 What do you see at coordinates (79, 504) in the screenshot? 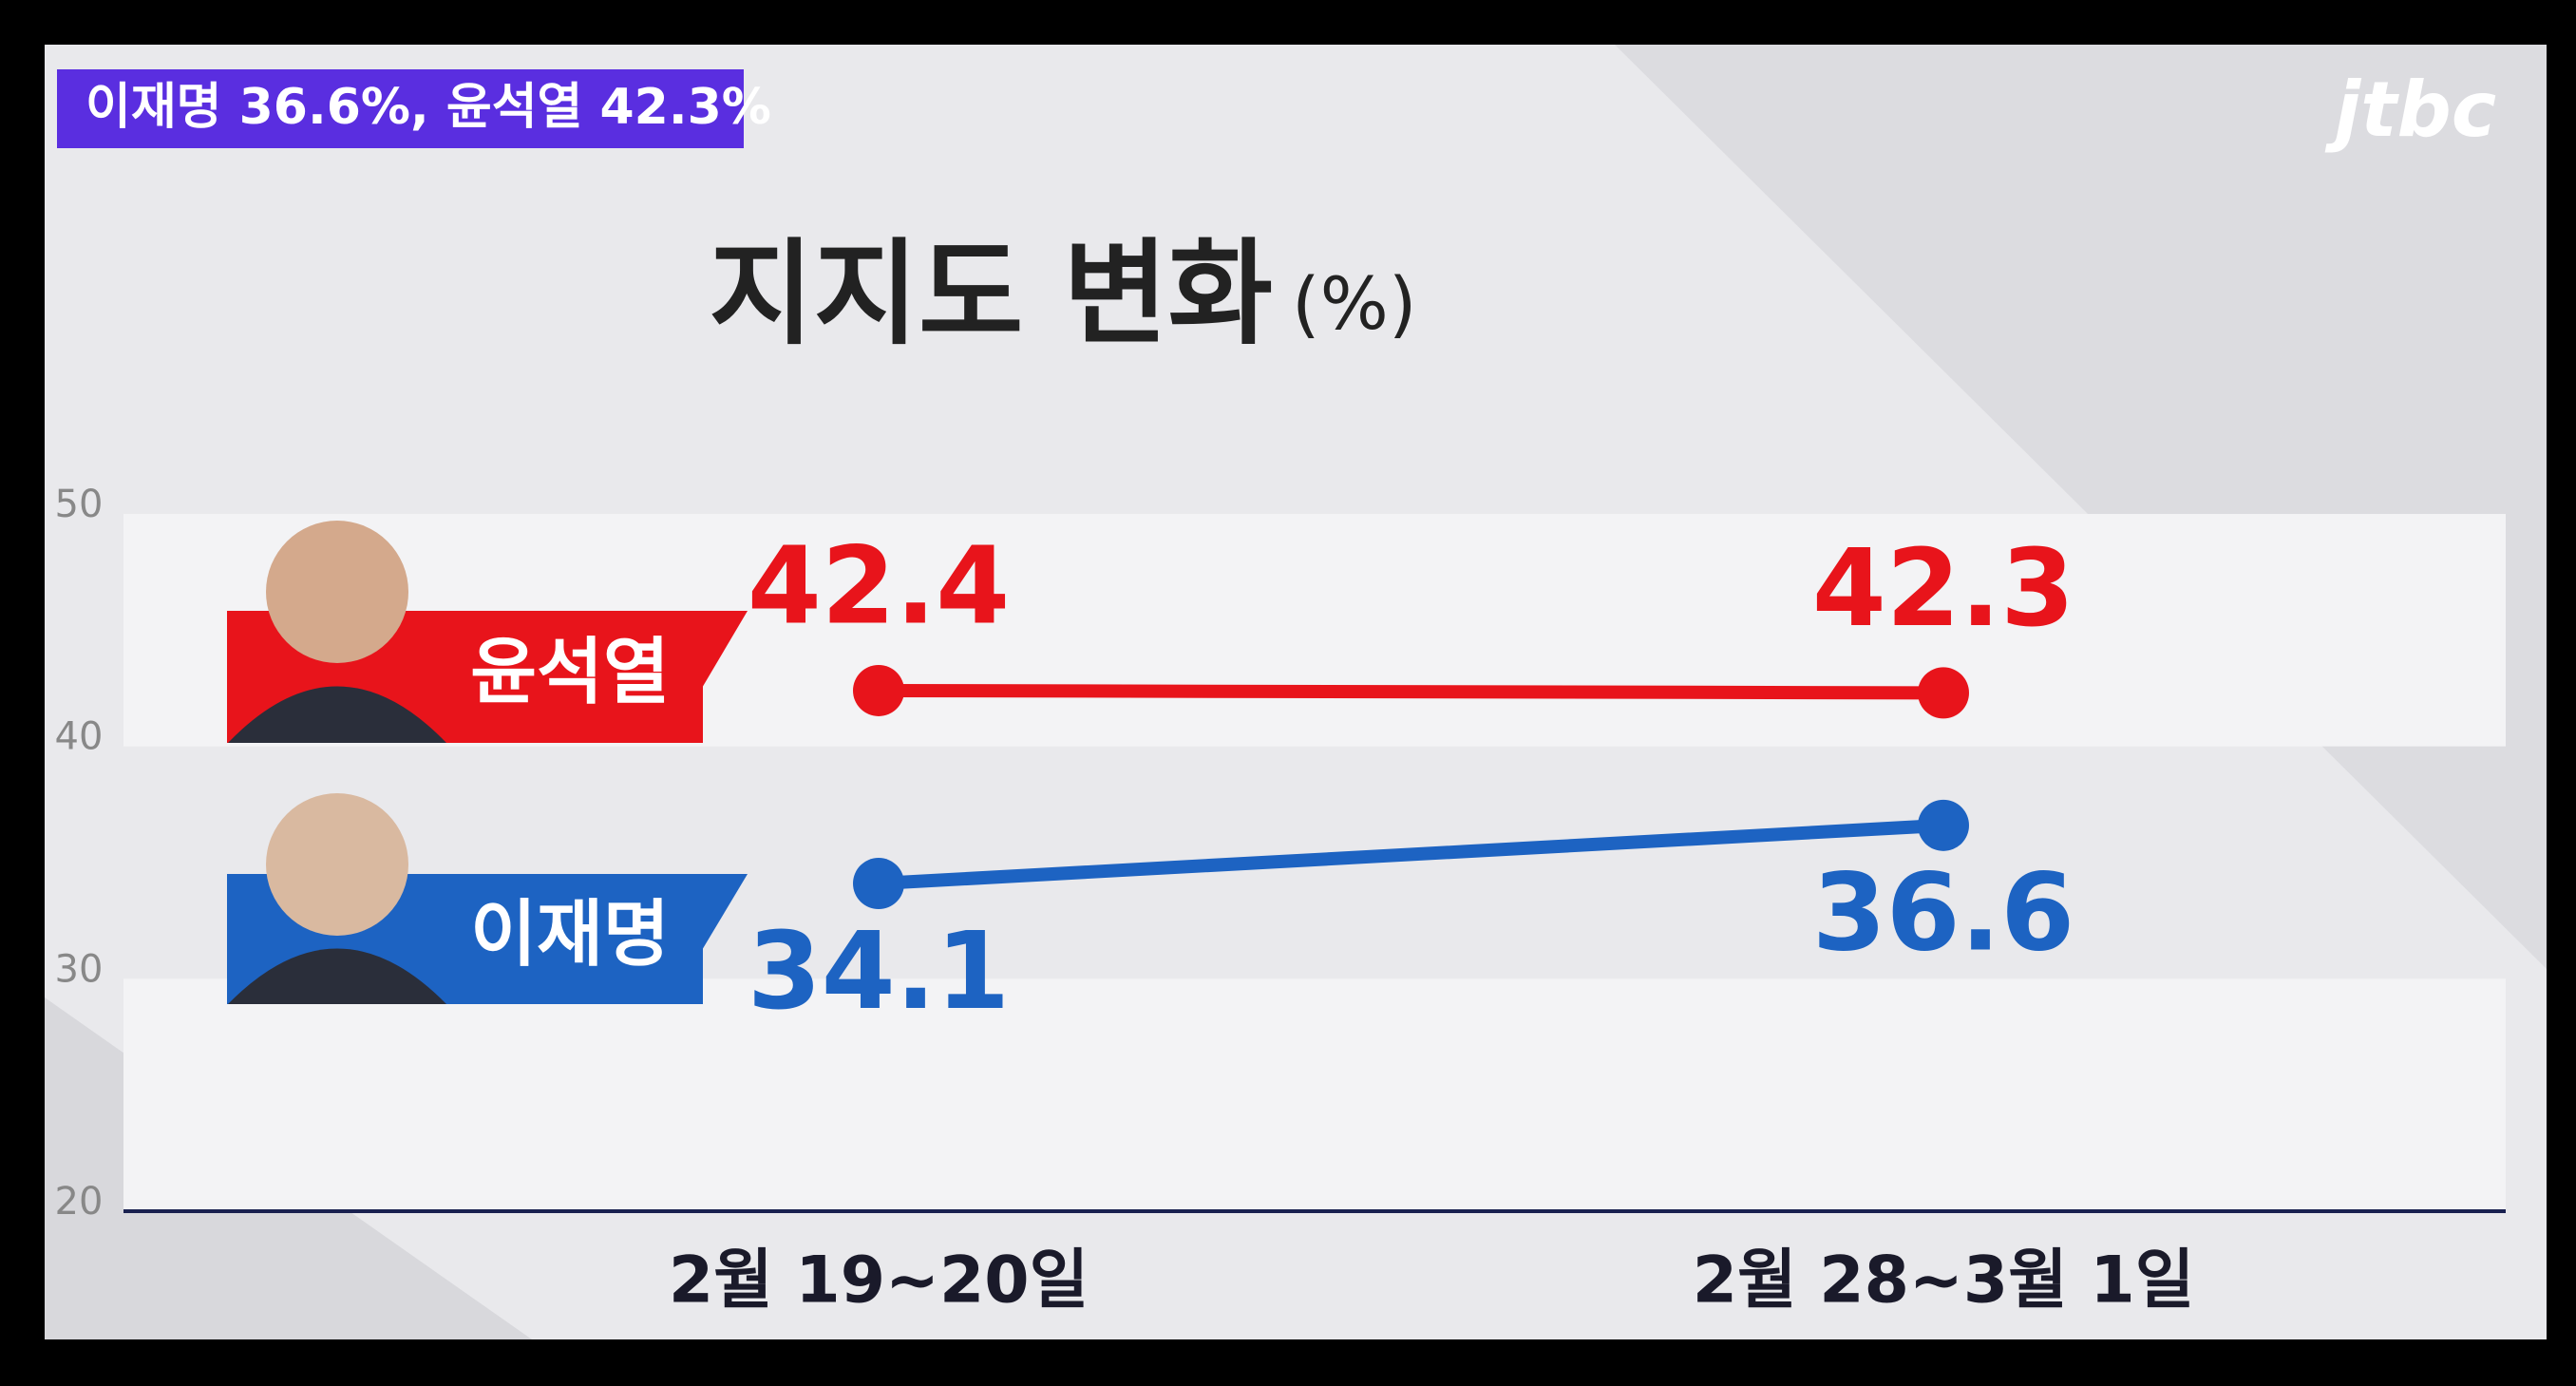
I see `y-tick-label: 50` at bounding box center [79, 504].